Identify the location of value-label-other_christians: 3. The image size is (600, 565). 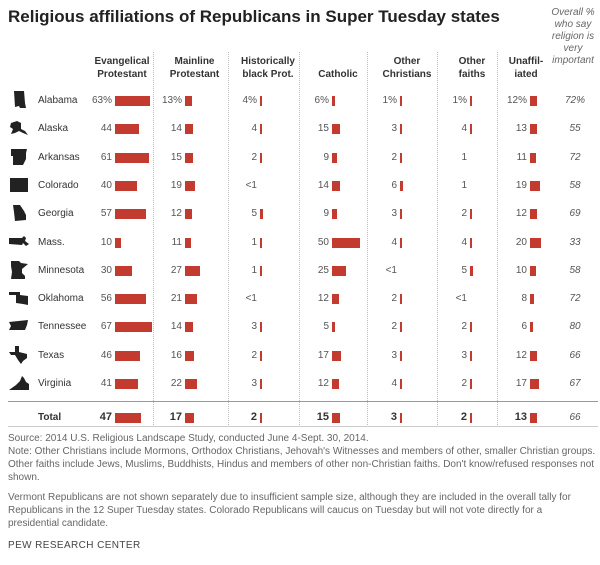
(393, 417).